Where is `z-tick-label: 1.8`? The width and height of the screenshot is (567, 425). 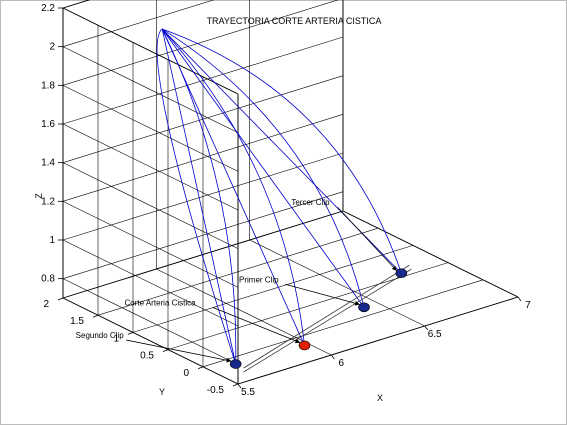 z-tick-label: 1.8 is located at coordinates (48, 85).